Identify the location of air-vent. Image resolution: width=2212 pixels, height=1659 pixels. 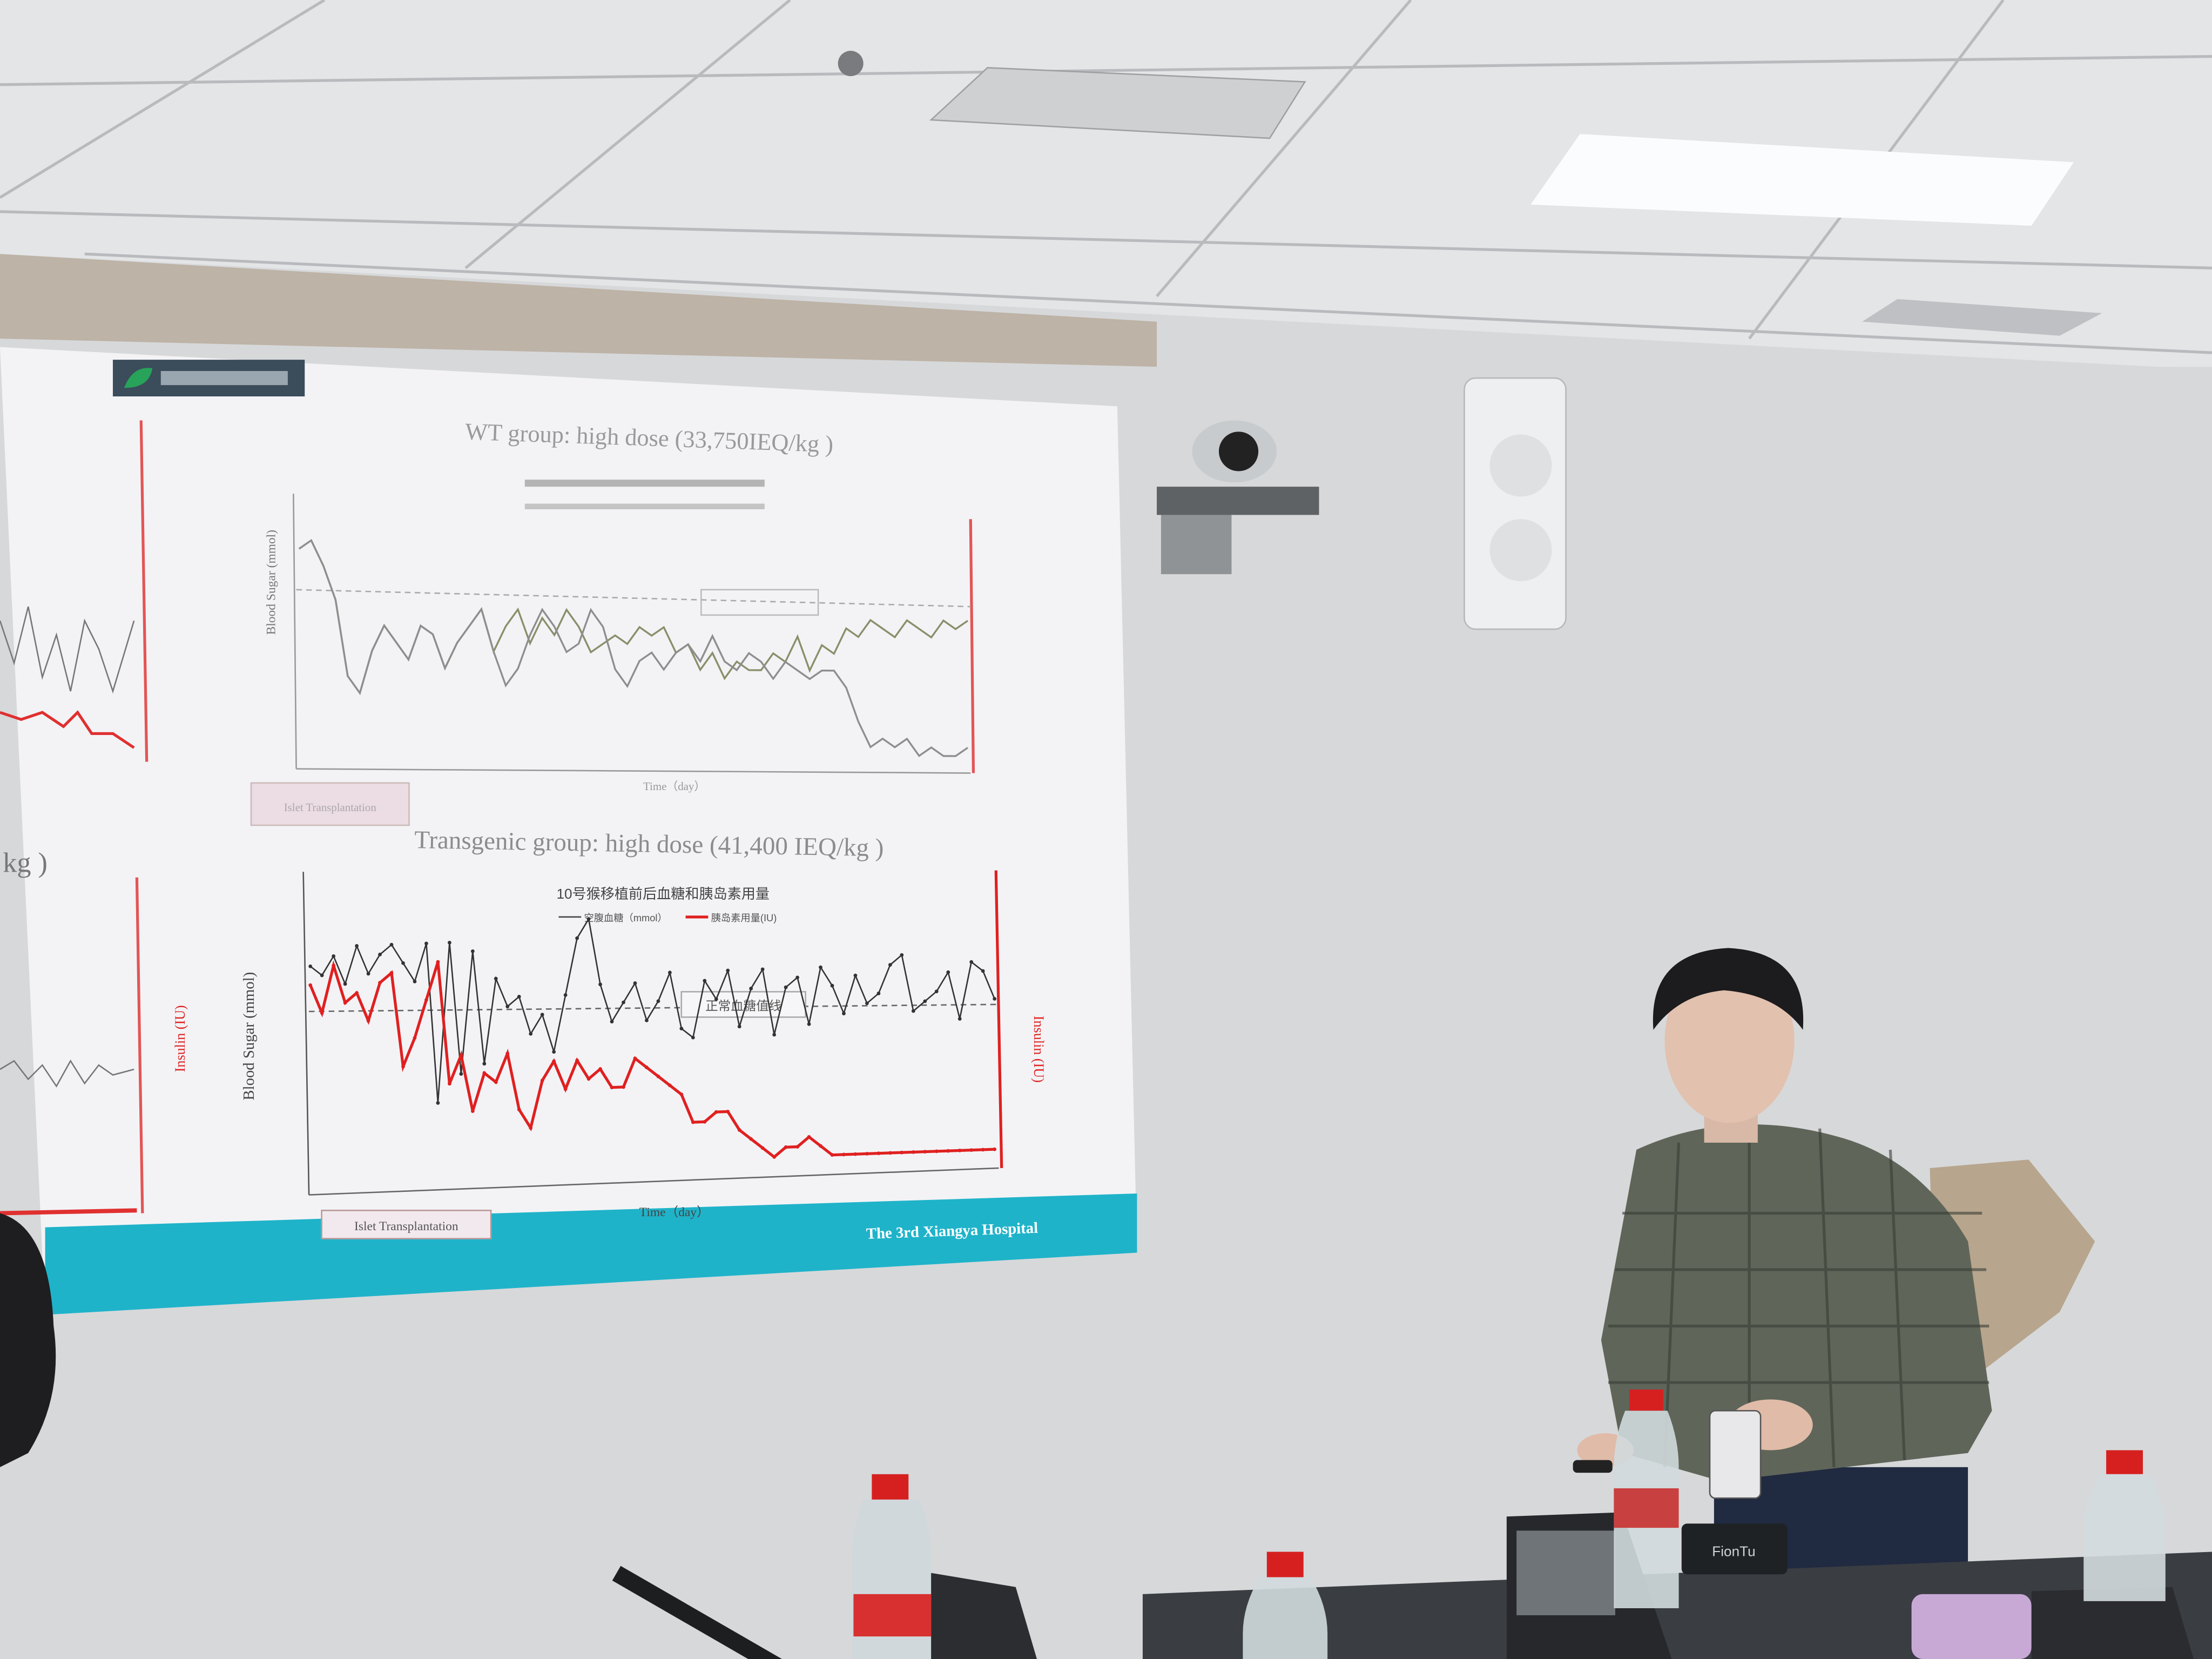
(1117, 103).